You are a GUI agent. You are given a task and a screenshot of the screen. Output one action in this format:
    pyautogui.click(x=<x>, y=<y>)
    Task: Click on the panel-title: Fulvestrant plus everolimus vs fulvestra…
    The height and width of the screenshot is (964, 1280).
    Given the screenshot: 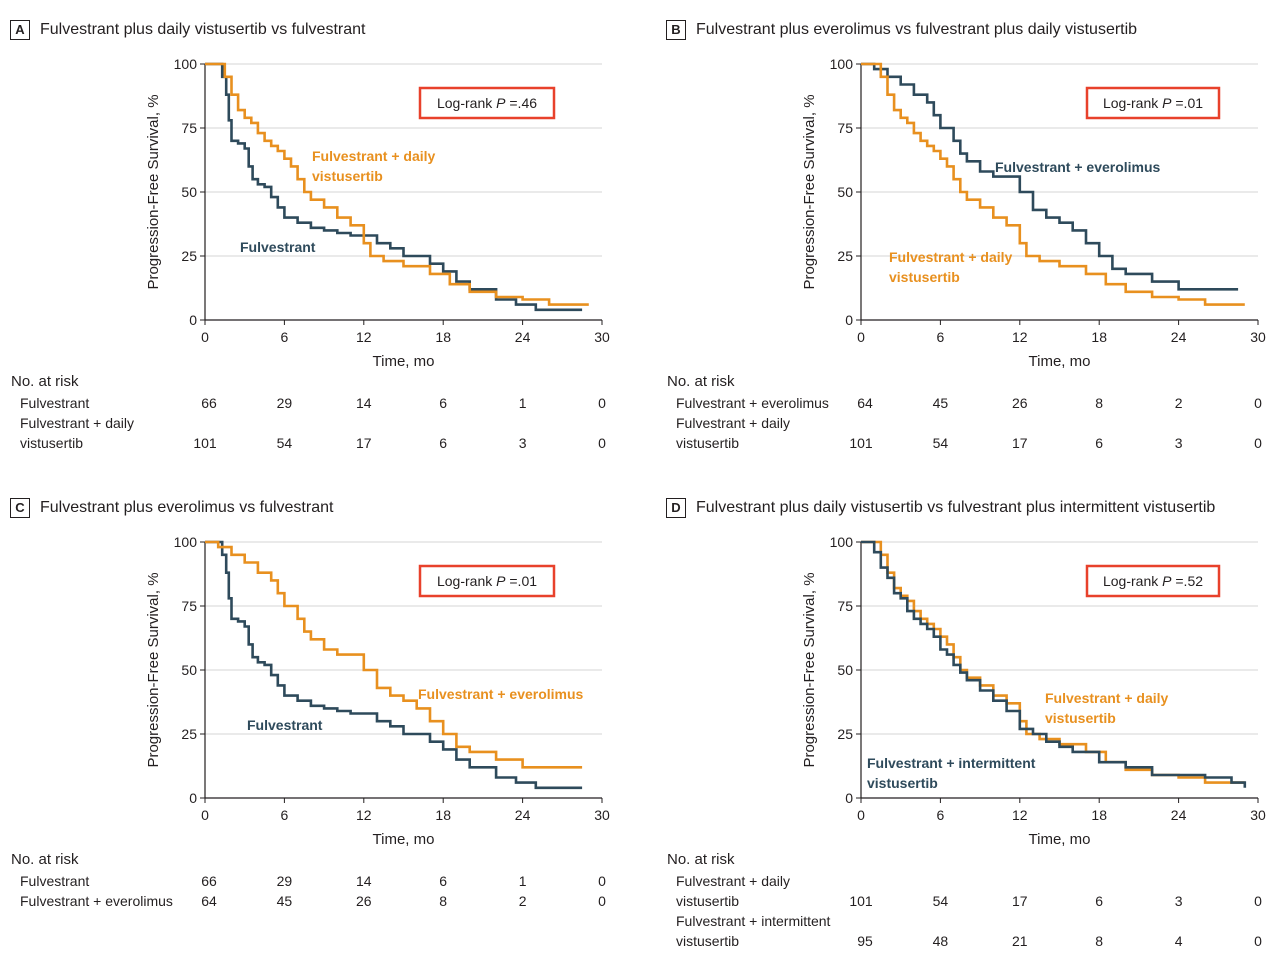 What is the action you would take?
    pyautogui.click(x=187, y=507)
    